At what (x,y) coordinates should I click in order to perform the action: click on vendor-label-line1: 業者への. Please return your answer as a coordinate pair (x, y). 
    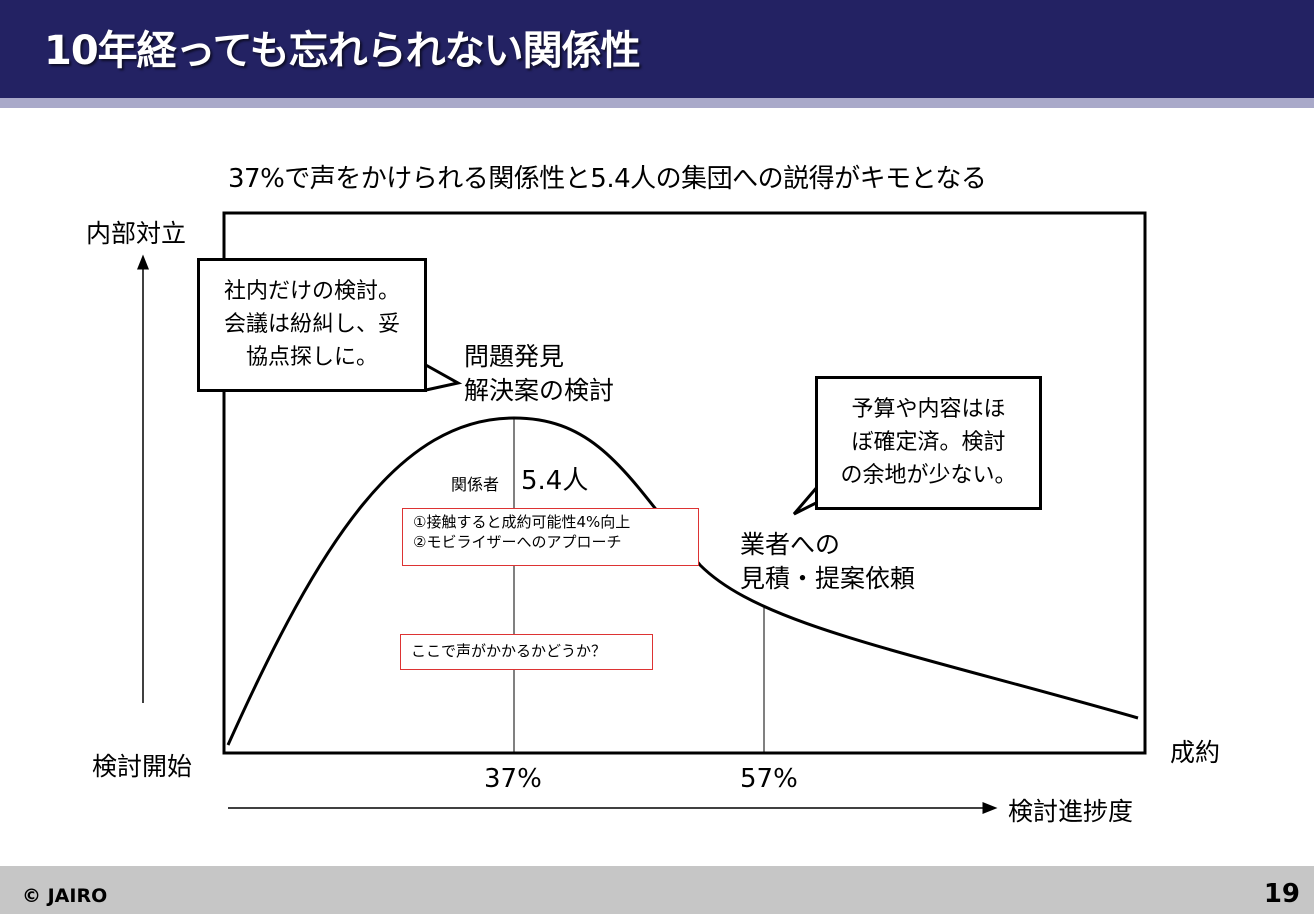
    Looking at the image, I should click on (790, 544).